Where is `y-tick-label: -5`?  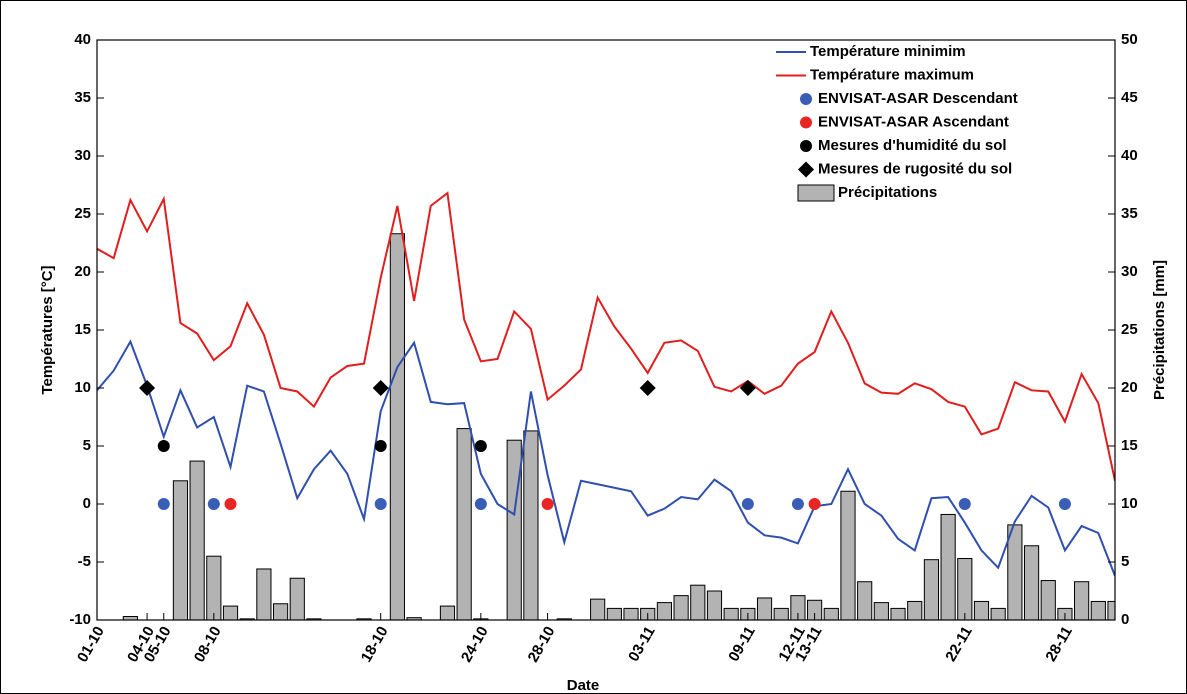 y-tick-label: -5 is located at coordinates (84, 561).